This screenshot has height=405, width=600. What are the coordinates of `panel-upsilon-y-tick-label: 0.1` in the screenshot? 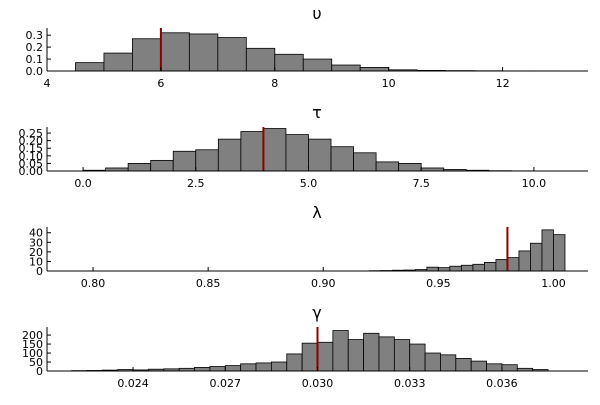 It's located at (35, 59).